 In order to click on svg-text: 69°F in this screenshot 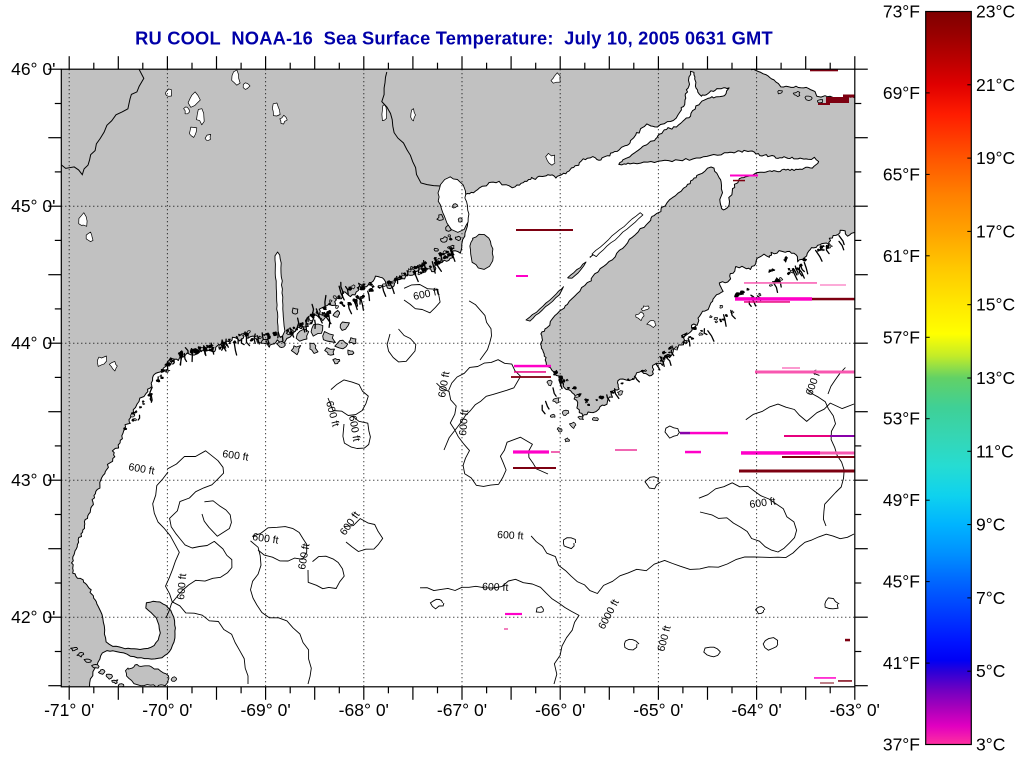, I will do `click(901, 93)`.